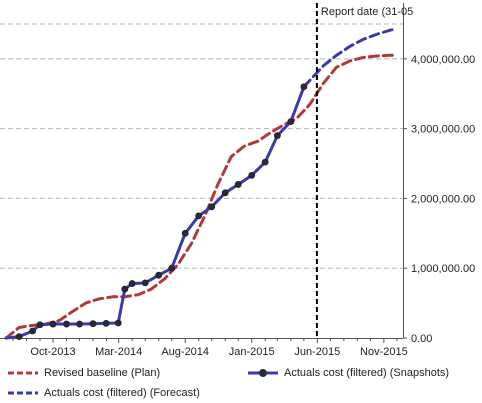 This screenshot has width=482, height=403. I want to click on x-tick-label: Aug-2014, so click(185, 352).